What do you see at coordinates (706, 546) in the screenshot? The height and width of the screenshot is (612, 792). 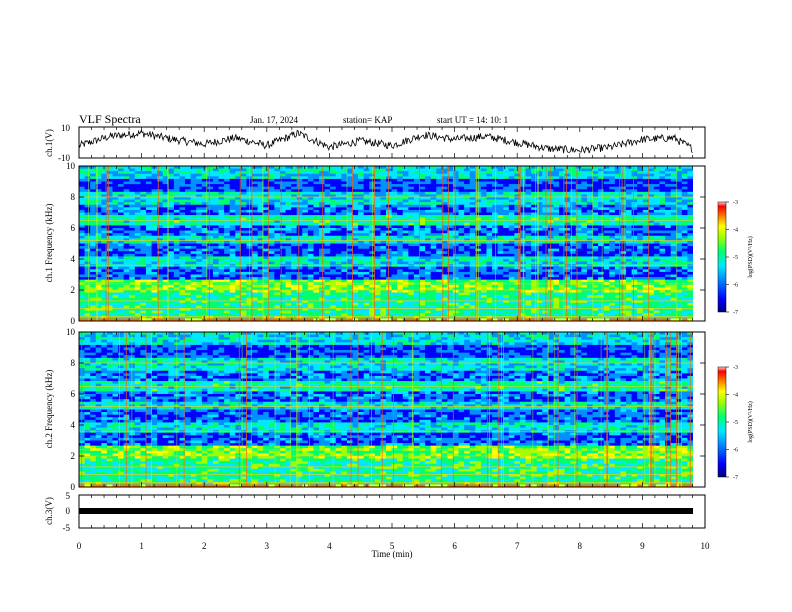 I see `x-tick-label: 10` at bounding box center [706, 546].